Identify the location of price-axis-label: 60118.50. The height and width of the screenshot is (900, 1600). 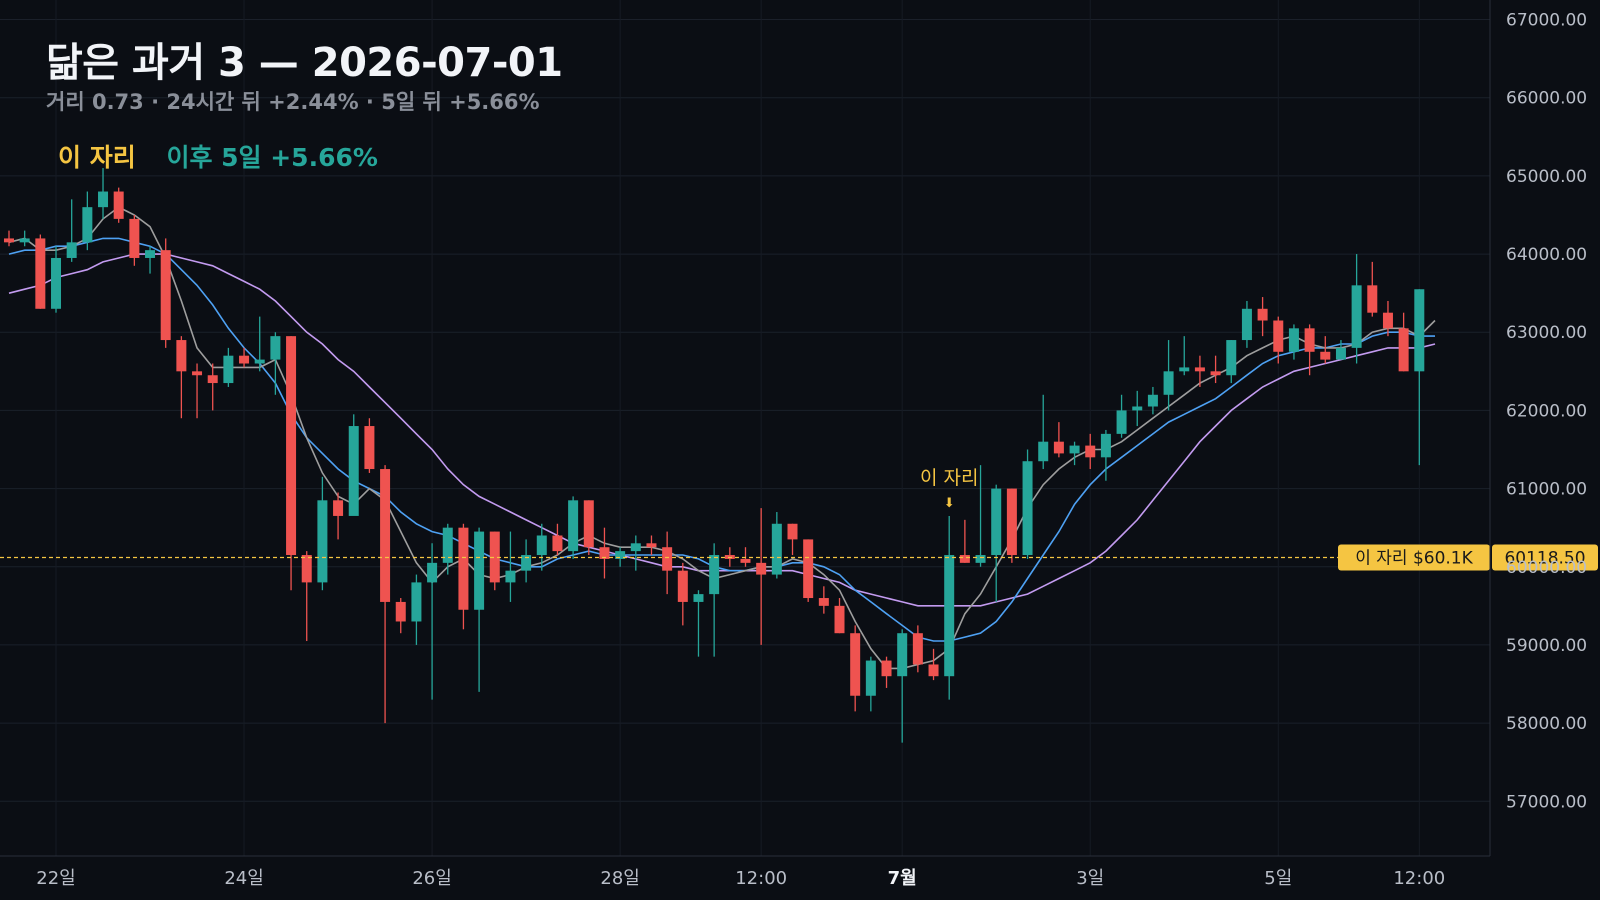
(1544, 558).